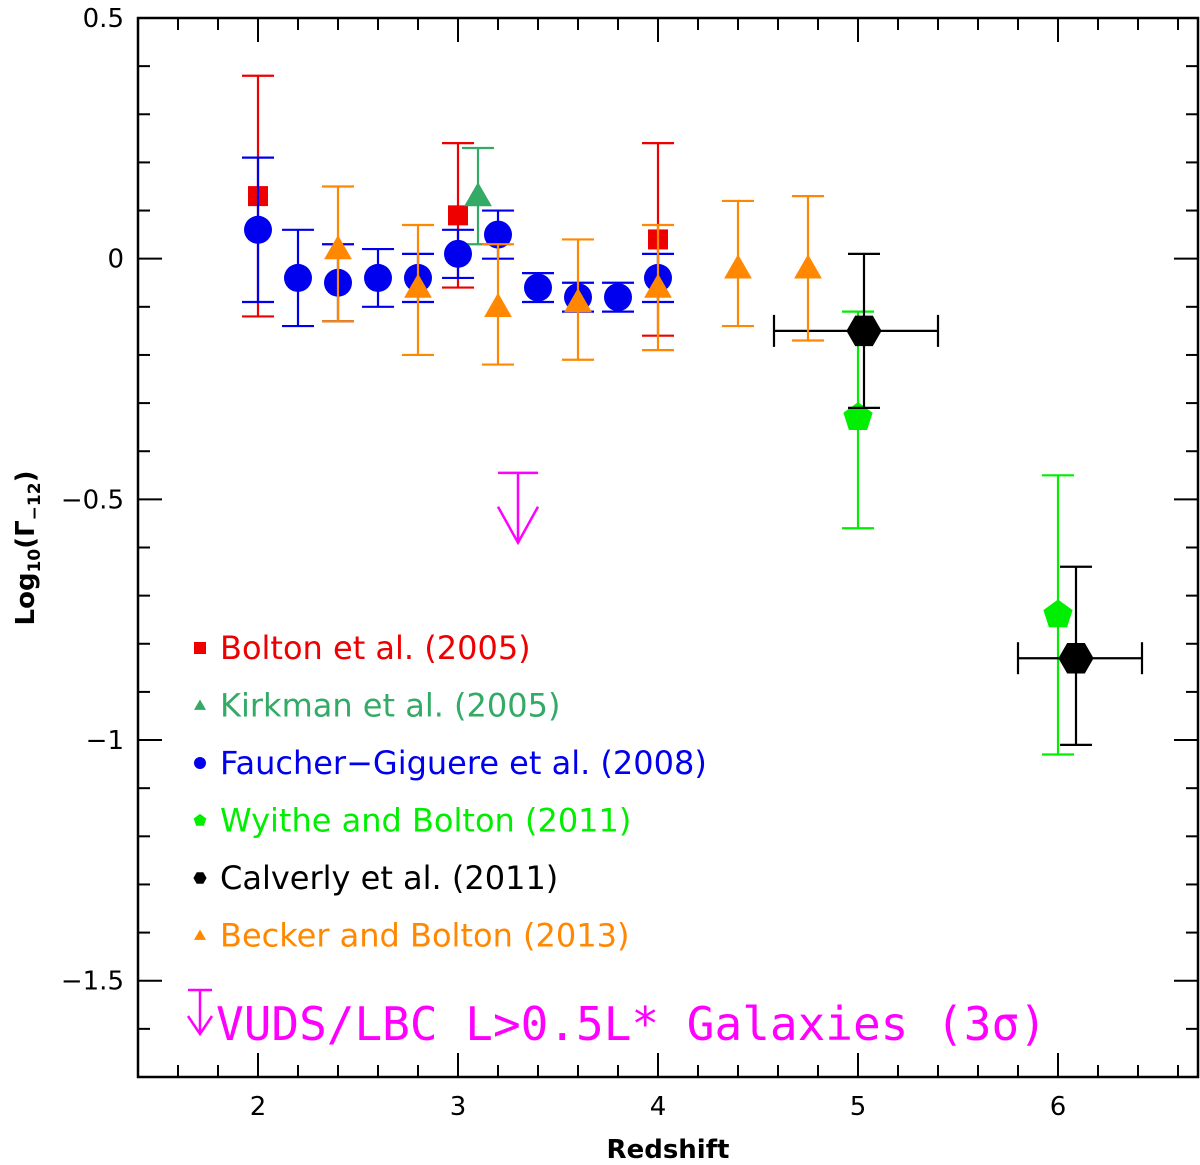 The width and height of the screenshot is (1200, 1165). I want to click on legend-item-vuds: VUDS/LBC L>0.5L* Galaxies (3σ), so click(616, 1019).